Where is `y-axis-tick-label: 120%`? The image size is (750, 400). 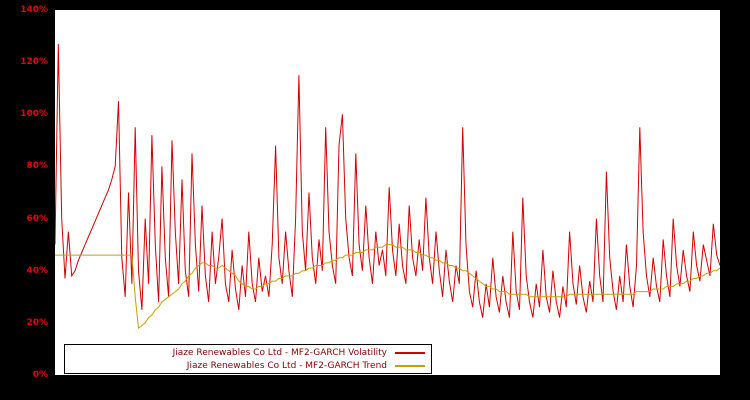
y-axis-tick-label: 120% is located at coordinates (34, 62).